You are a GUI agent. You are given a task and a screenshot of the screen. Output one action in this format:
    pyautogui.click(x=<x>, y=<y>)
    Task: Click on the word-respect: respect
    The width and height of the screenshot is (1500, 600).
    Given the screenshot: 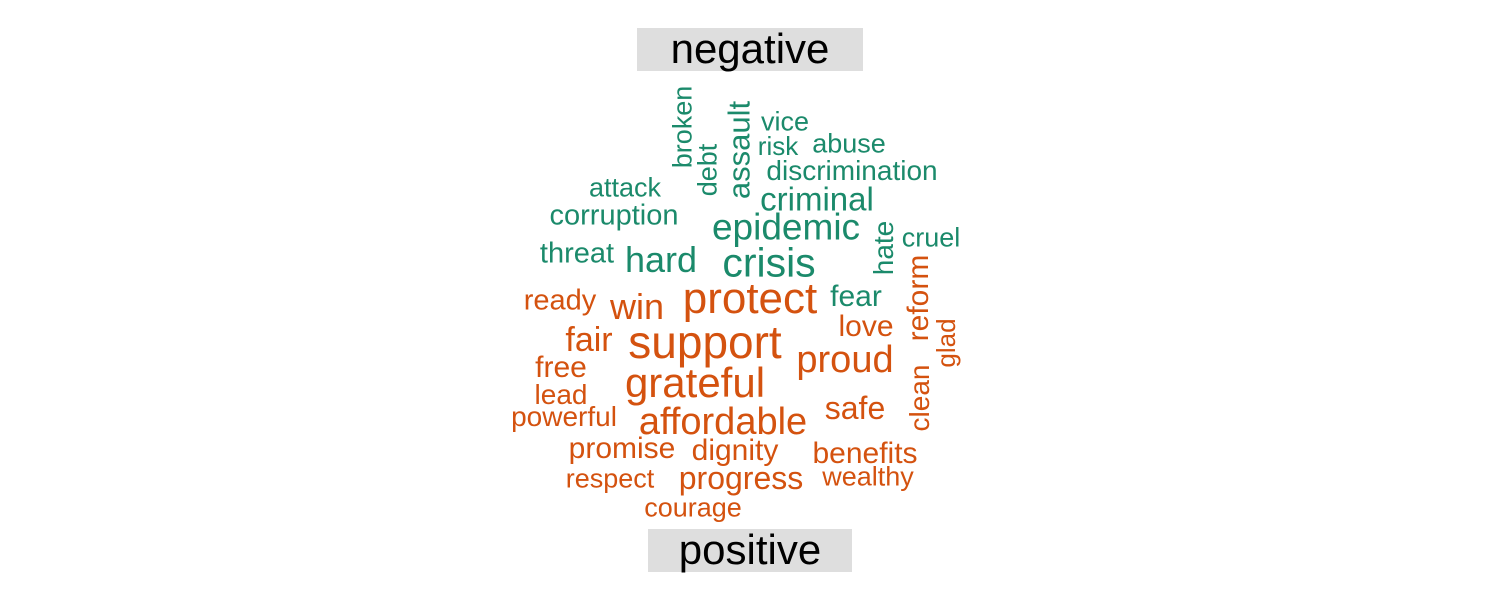 What is the action you would take?
    pyautogui.click(x=610, y=478)
    